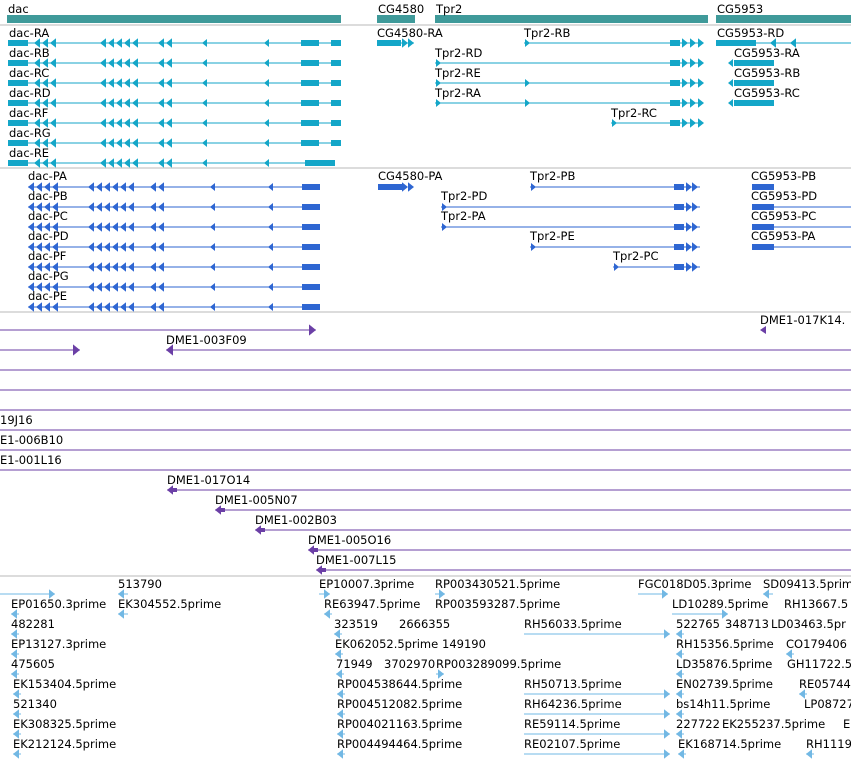 The image size is (851, 760). What do you see at coordinates (296, 520) in the screenshot?
I see `clone-label: DME1-002B03` at bounding box center [296, 520].